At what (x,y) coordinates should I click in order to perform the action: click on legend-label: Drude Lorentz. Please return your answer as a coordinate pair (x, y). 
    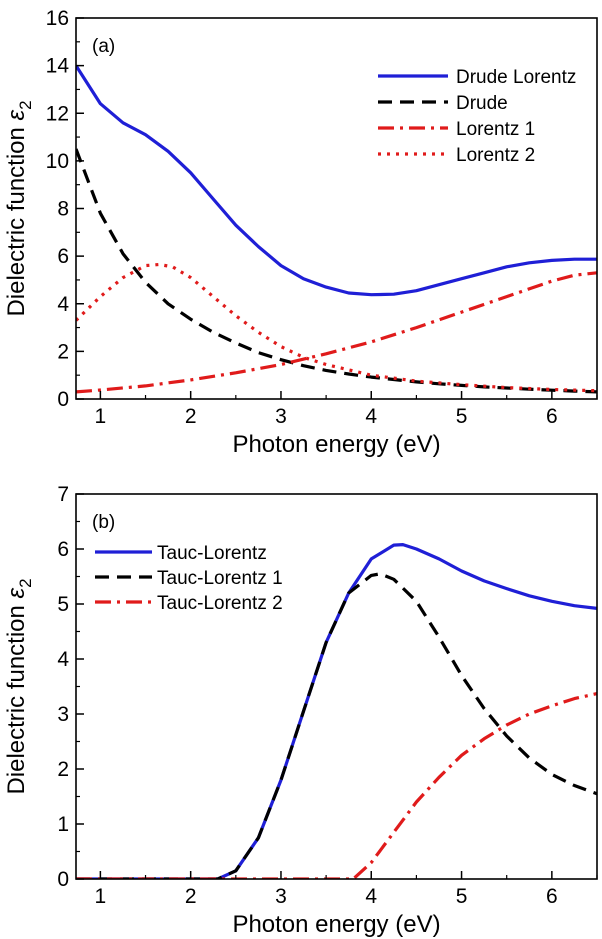
    Looking at the image, I should click on (516, 77).